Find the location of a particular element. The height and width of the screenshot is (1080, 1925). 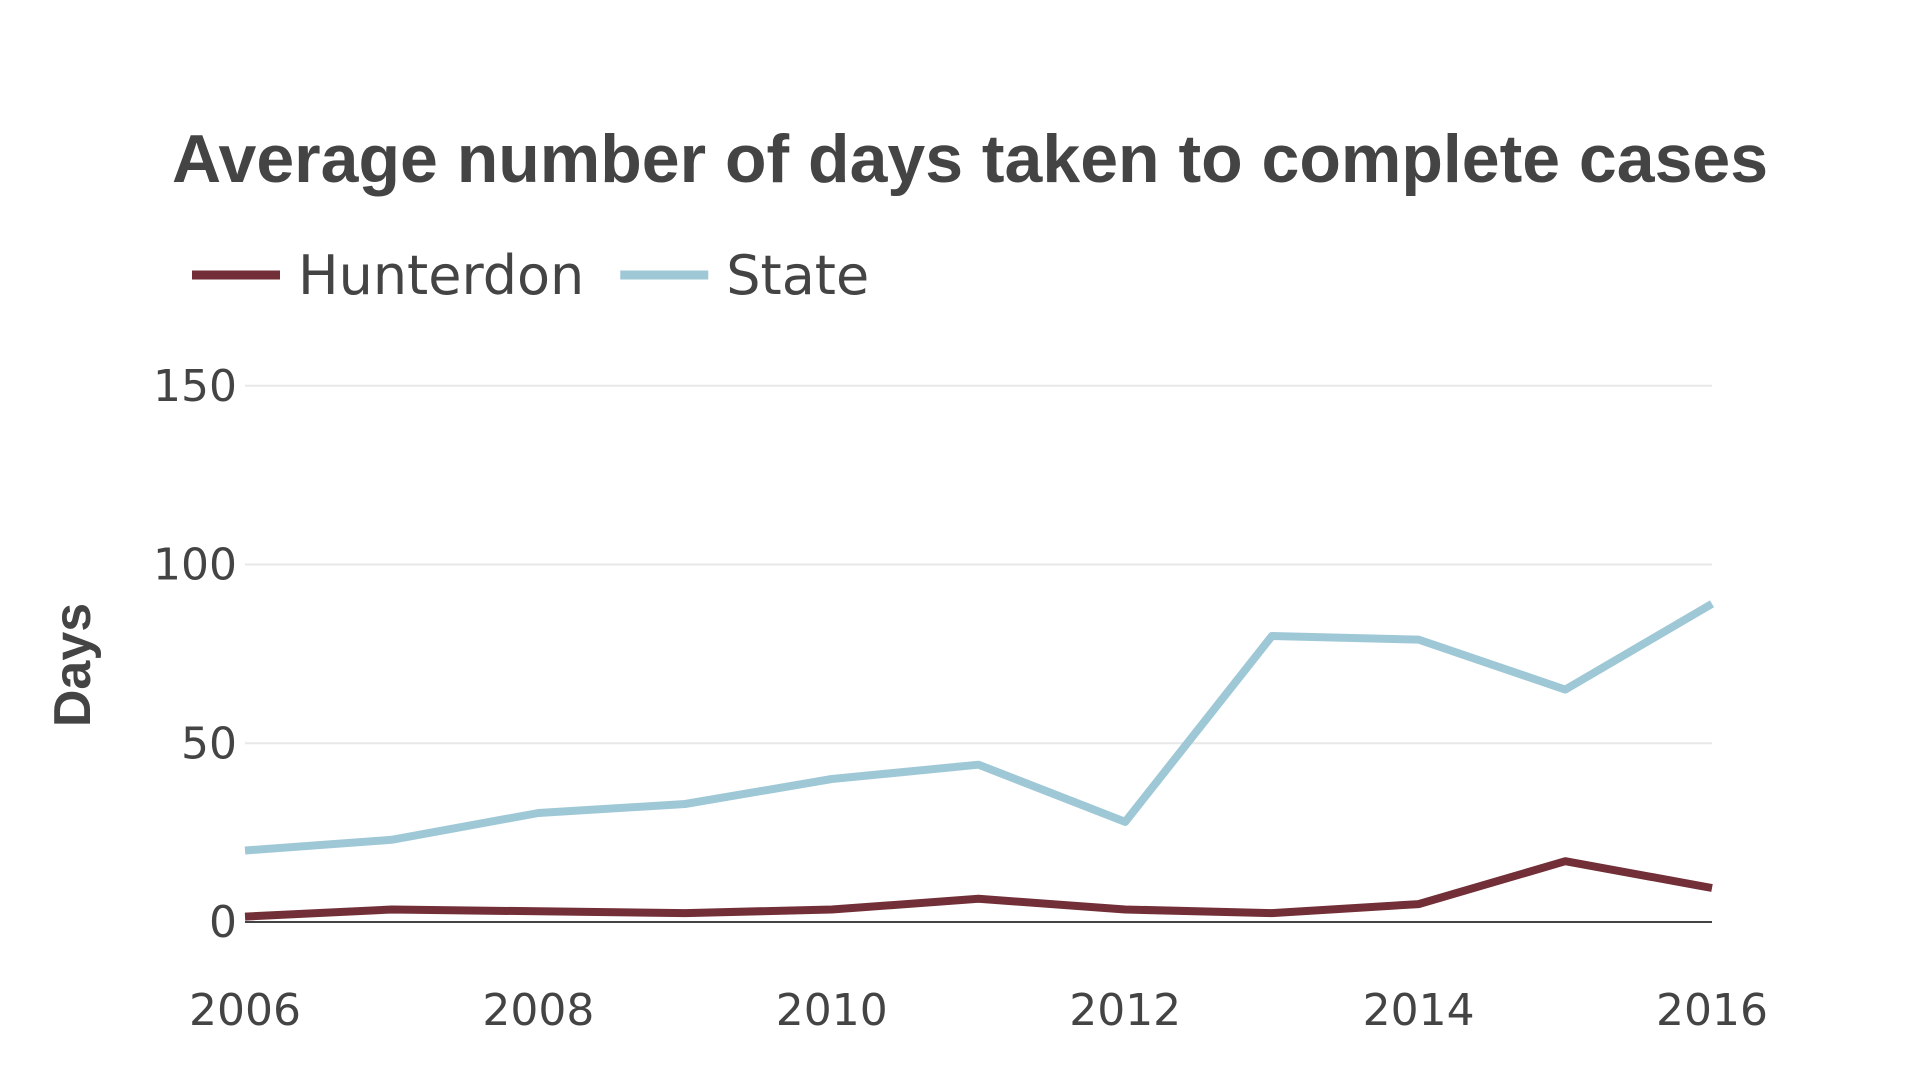

y-tick-label: 100 is located at coordinates (195, 565).